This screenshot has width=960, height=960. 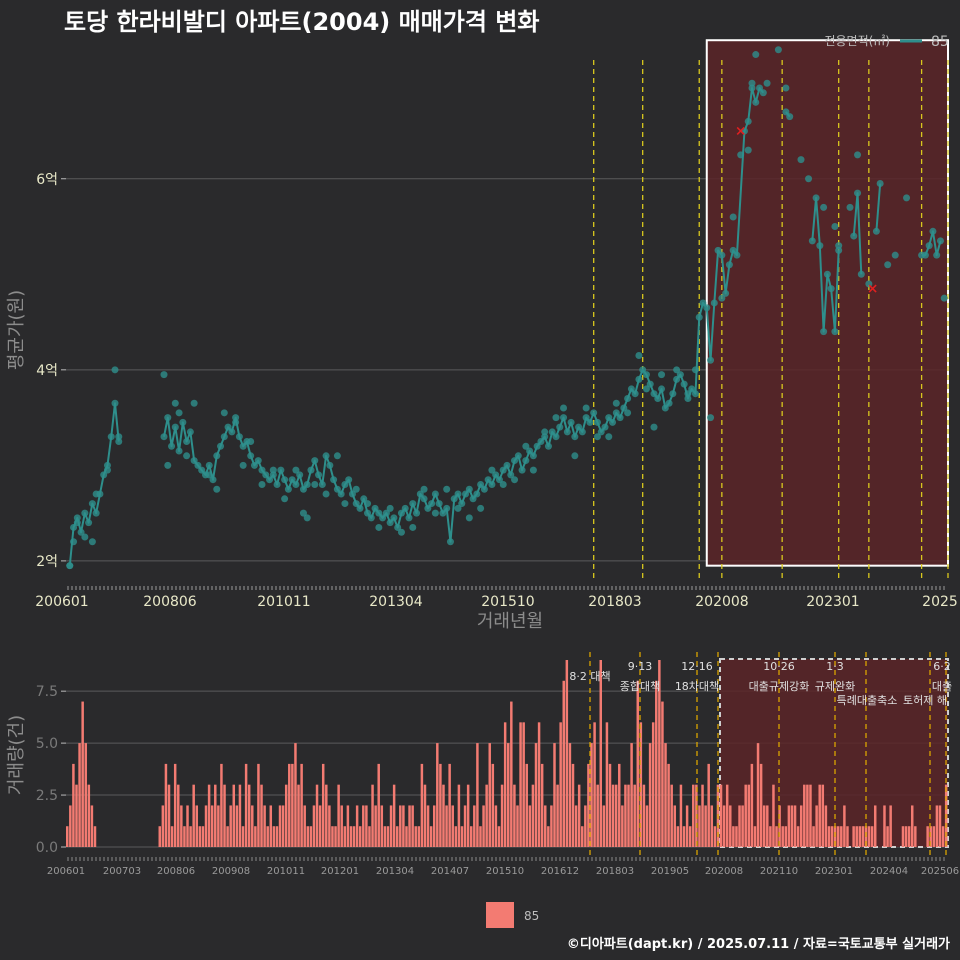 I want to click on price-y-ticks: 2억 4억 6억, so click(x=51, y=371).